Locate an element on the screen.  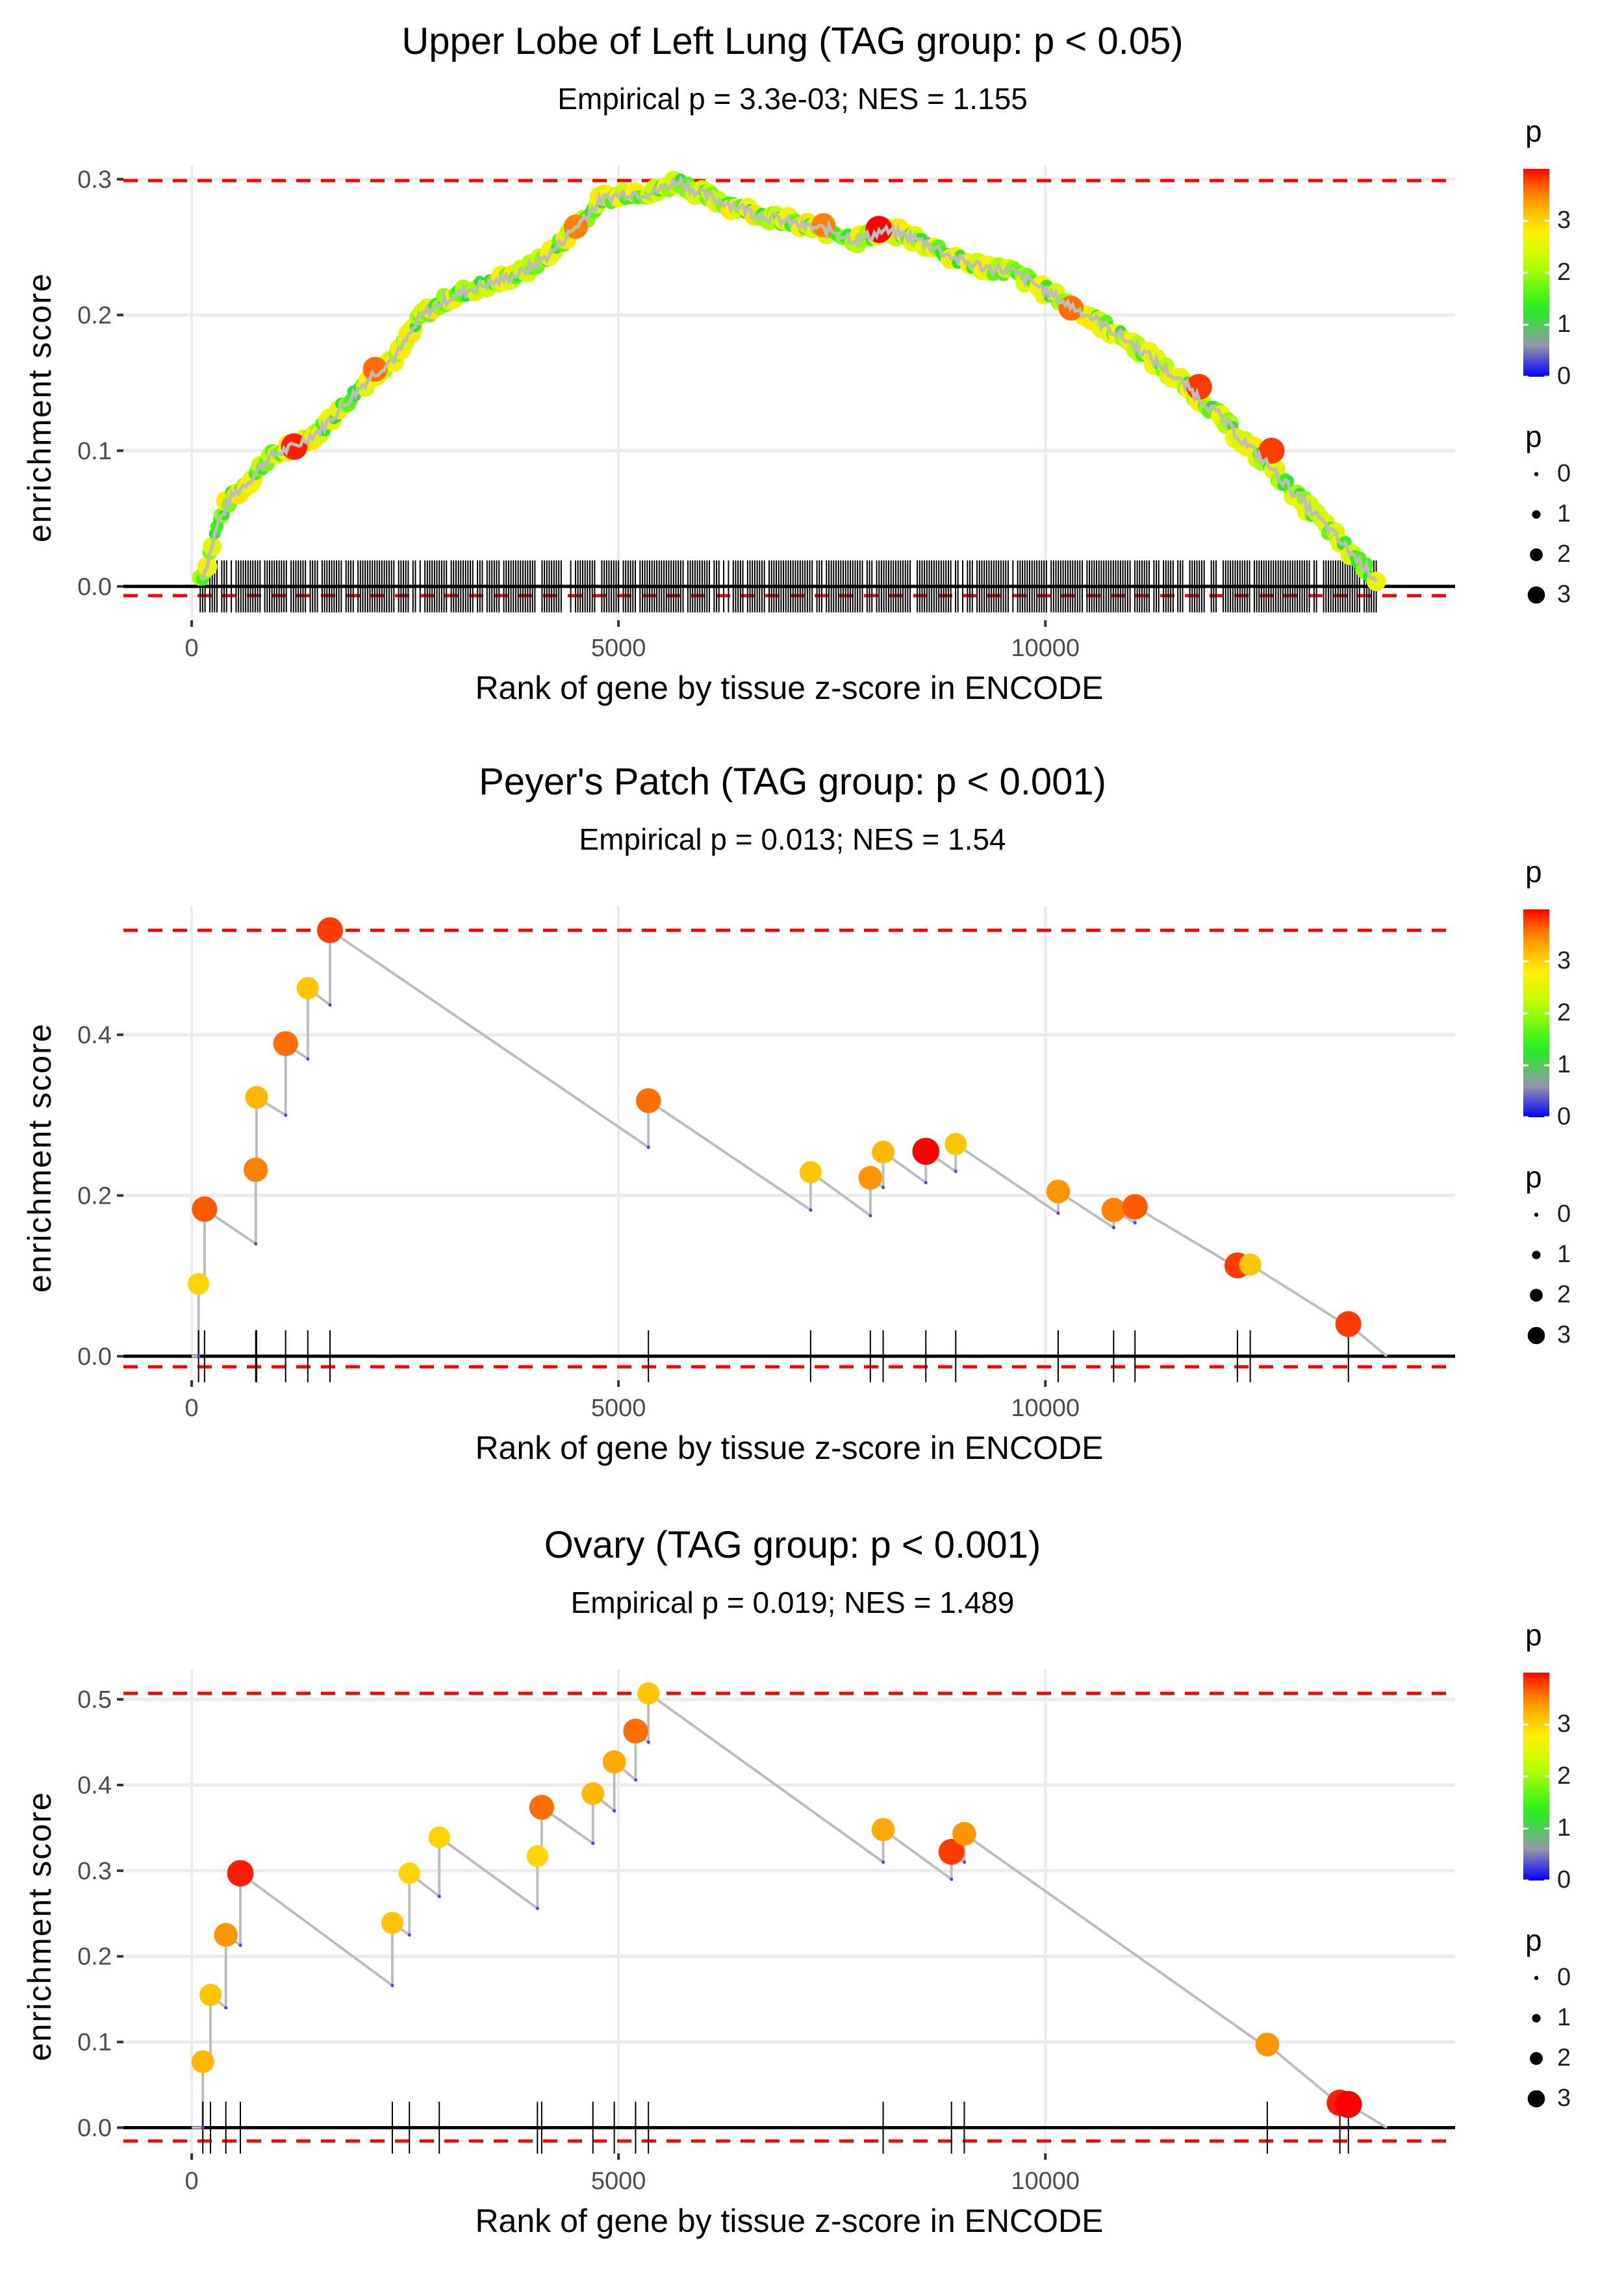
chart-title: Peyer's Patch (TAG group: p < 0.001) is located at coordinates (792, 782).